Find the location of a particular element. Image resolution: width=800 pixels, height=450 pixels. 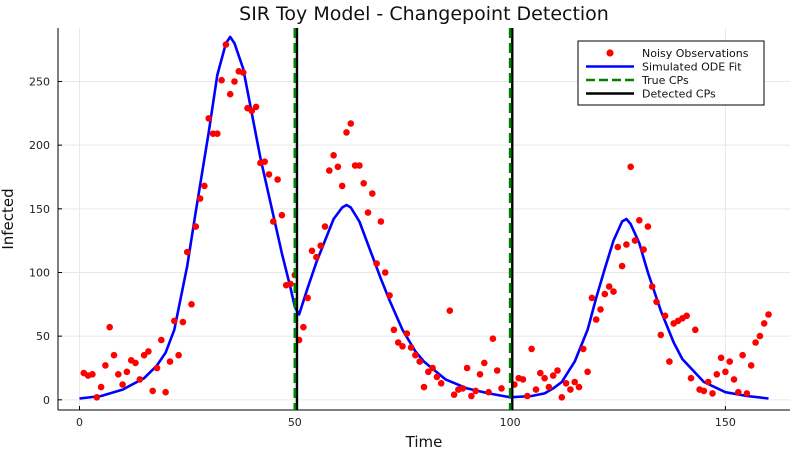

legend-label: Detected CPs is located at coordinates (679, 94).